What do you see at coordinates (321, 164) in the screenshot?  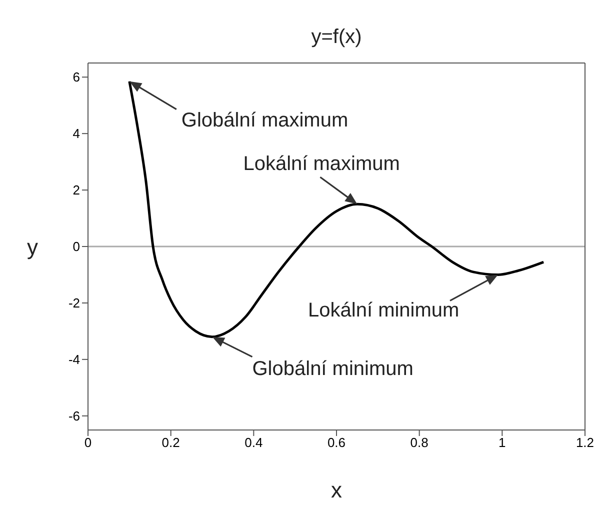 I see `annotation: Lokální maximum` at bounding box center [321, 164].